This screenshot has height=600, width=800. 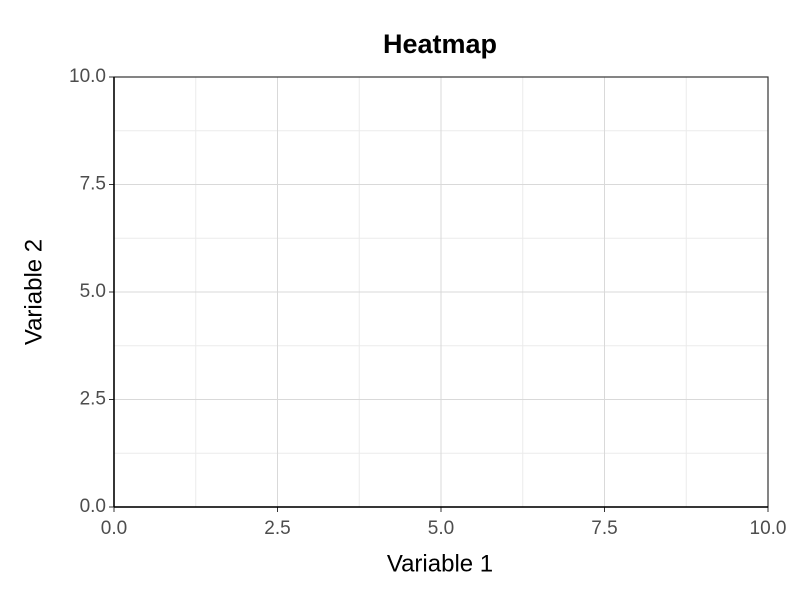 What do you see at coordinates (33, 292) in the screenshot?
I see `y-axis-label: Variable 2` at bounding box center [33, 292].